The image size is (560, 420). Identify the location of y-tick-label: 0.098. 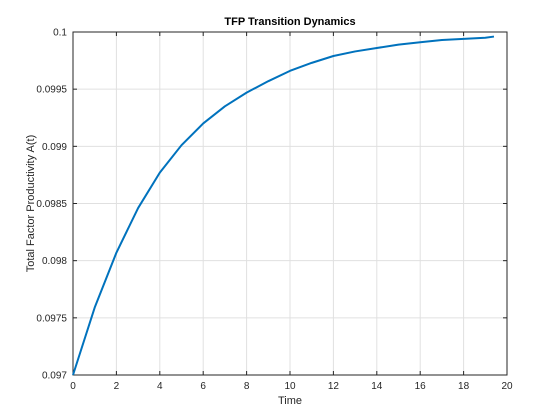
(54, 261).